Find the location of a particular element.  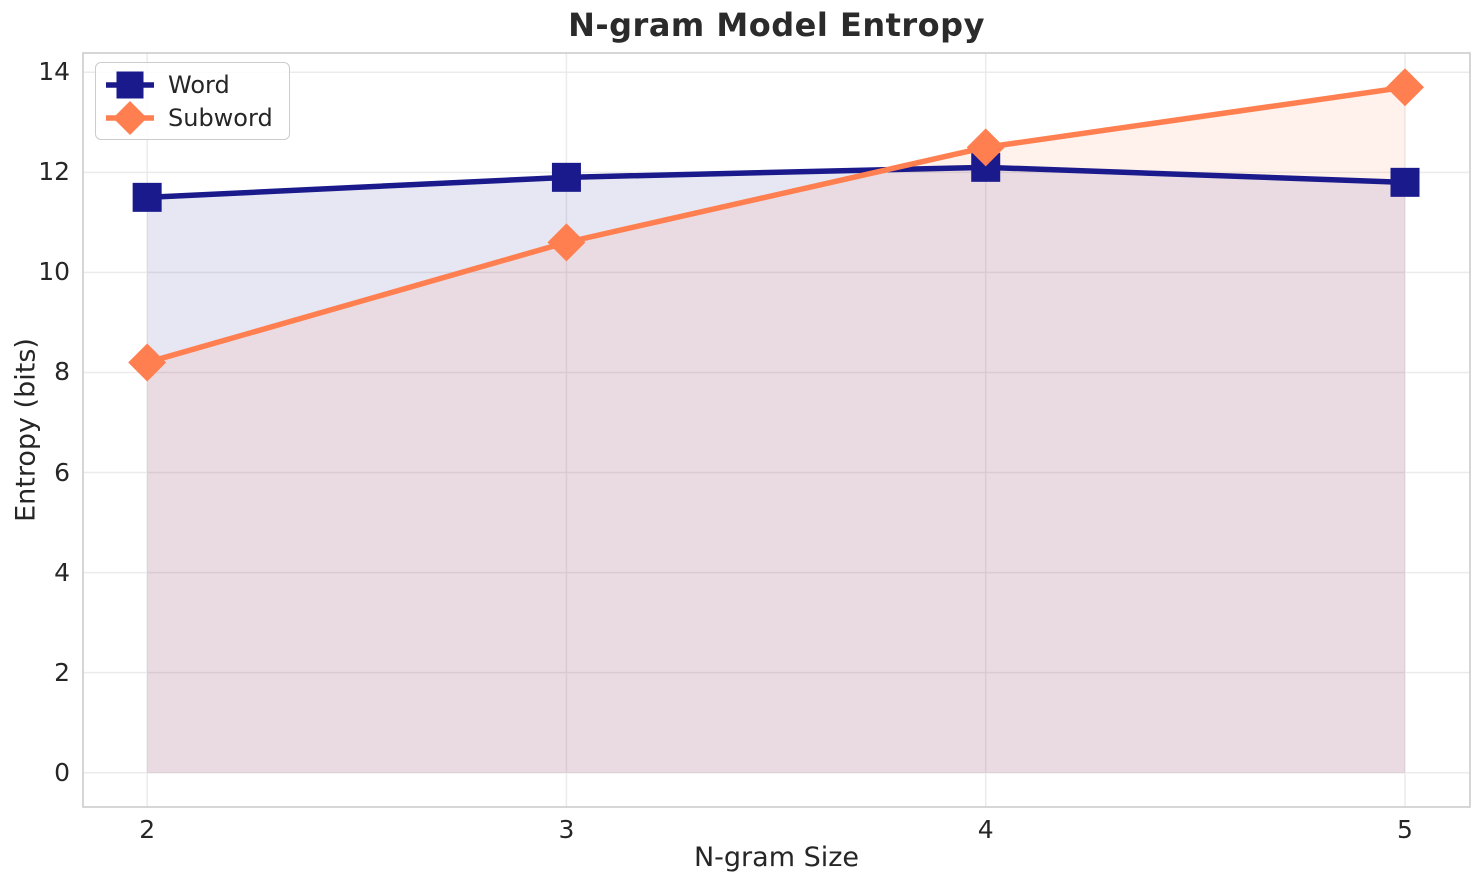

legend-label-word: Word is located at coordinates (199, 84).